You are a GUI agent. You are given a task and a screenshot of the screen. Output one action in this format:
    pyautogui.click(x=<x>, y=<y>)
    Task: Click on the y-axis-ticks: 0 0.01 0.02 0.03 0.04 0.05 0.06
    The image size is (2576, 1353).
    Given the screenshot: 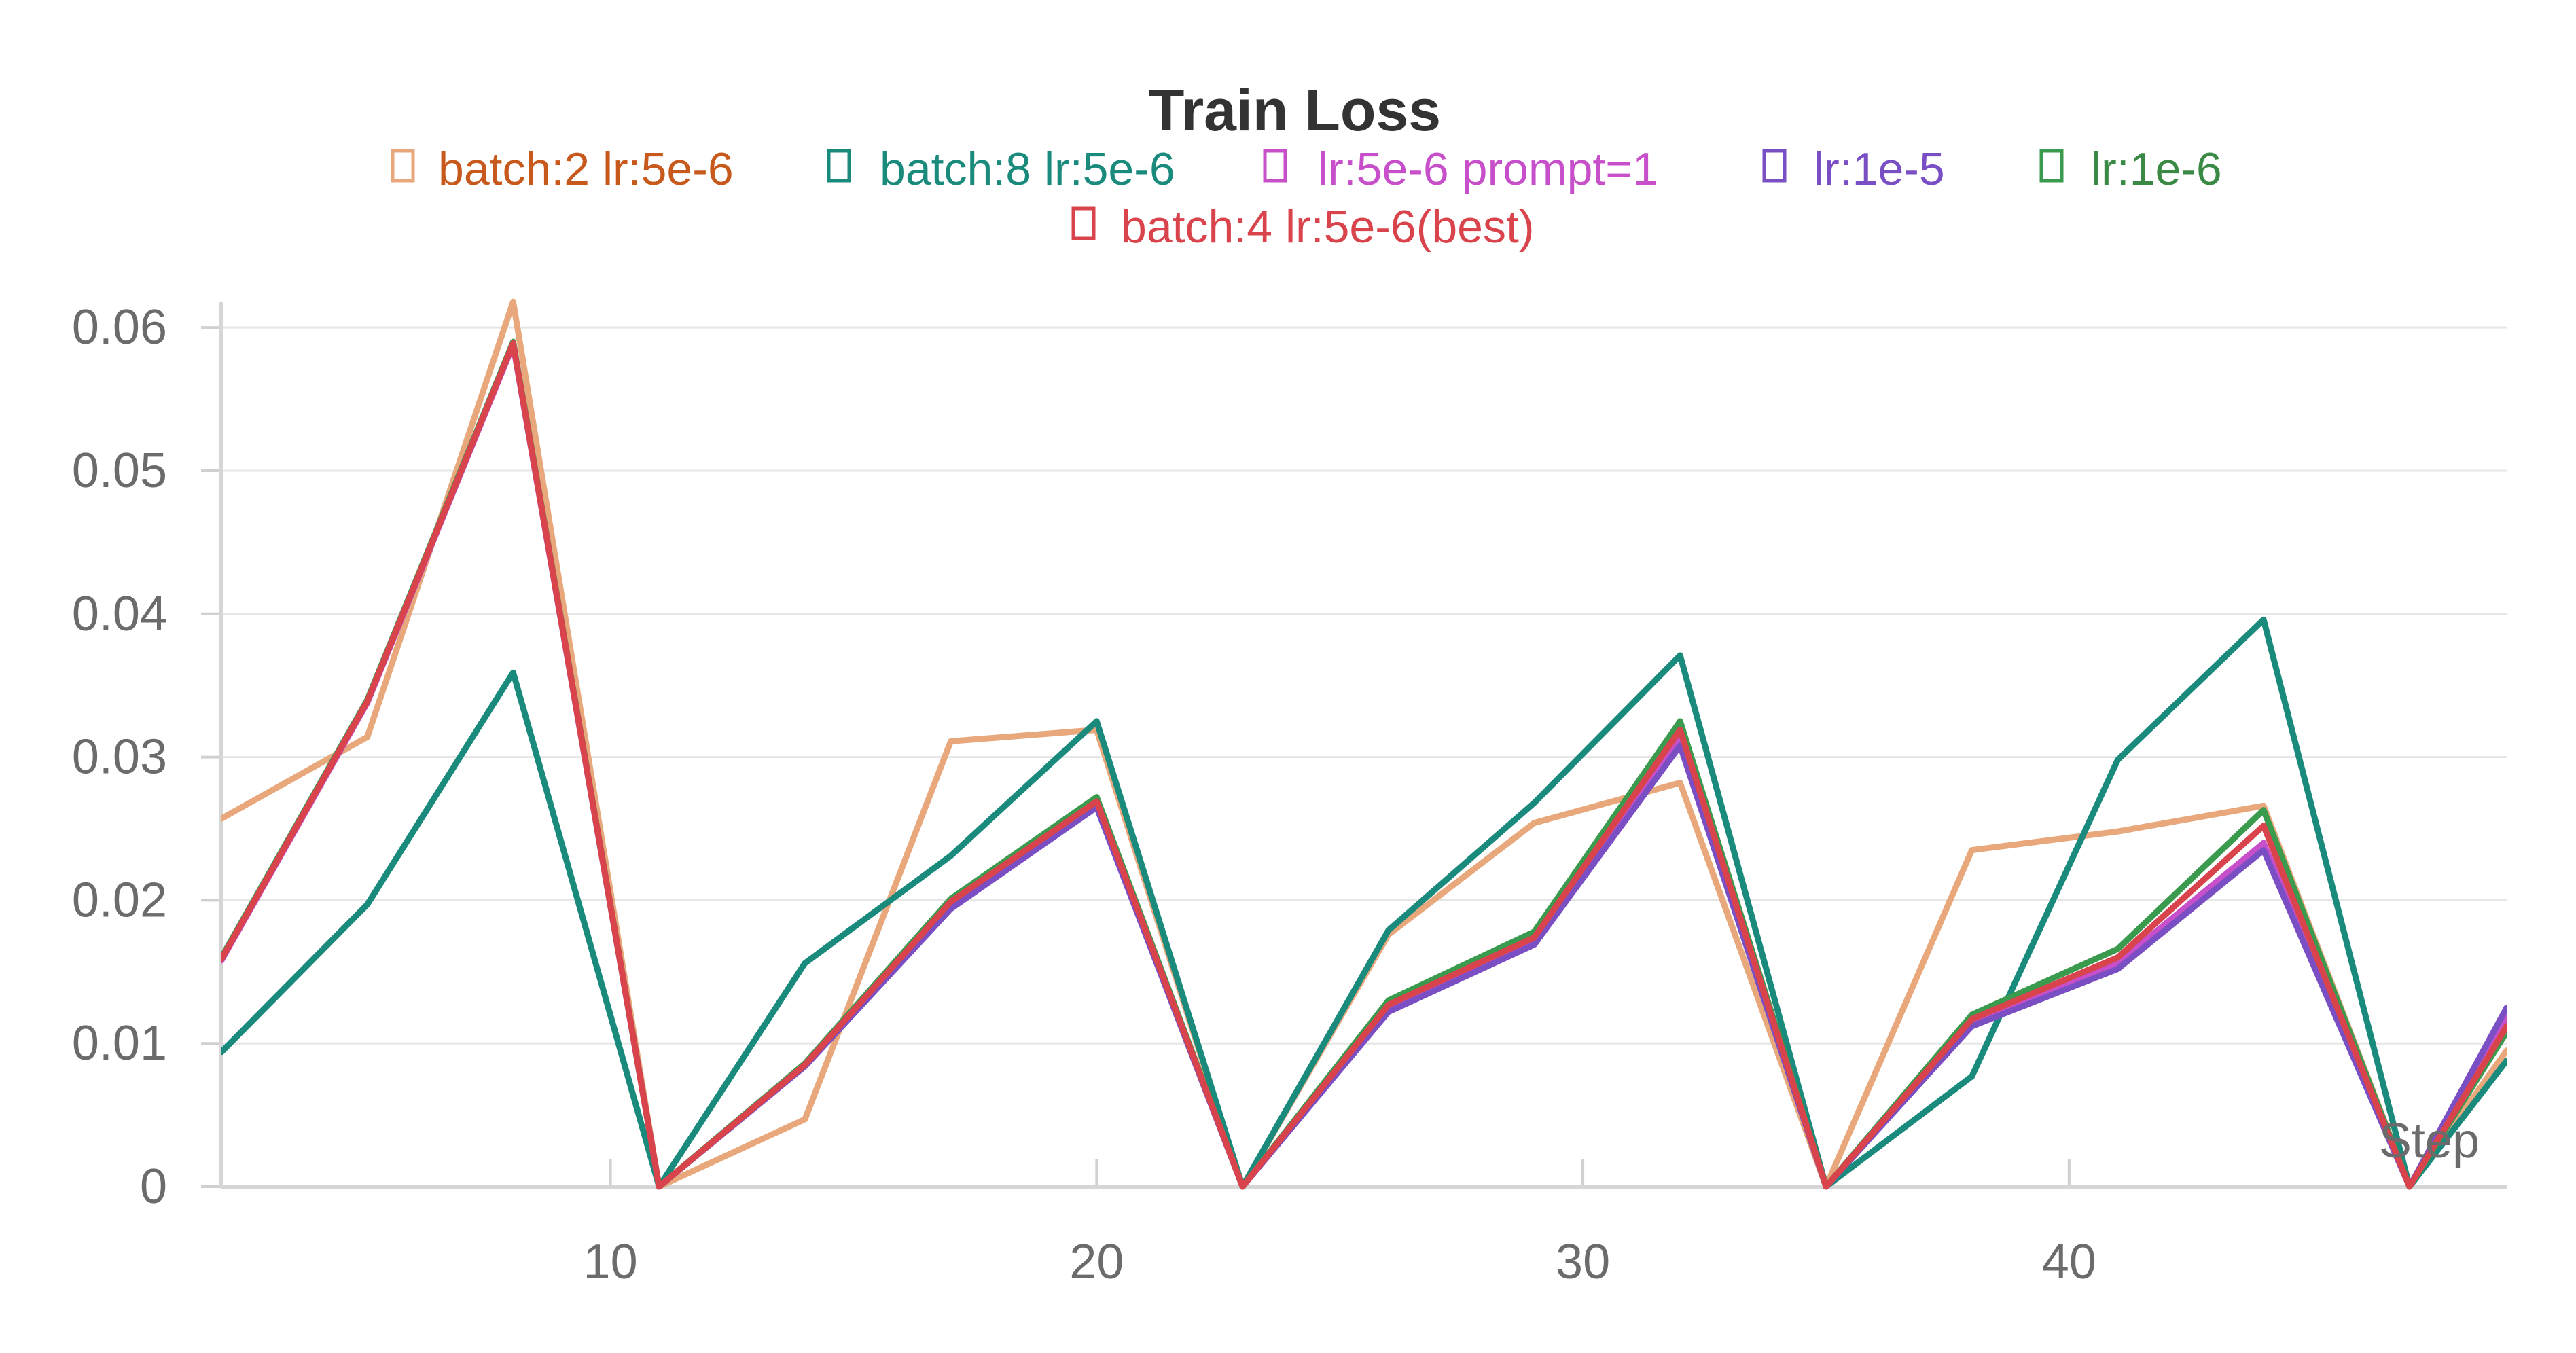 What is the action you would take?
    pyautogui.click(x=146, y=757)
    